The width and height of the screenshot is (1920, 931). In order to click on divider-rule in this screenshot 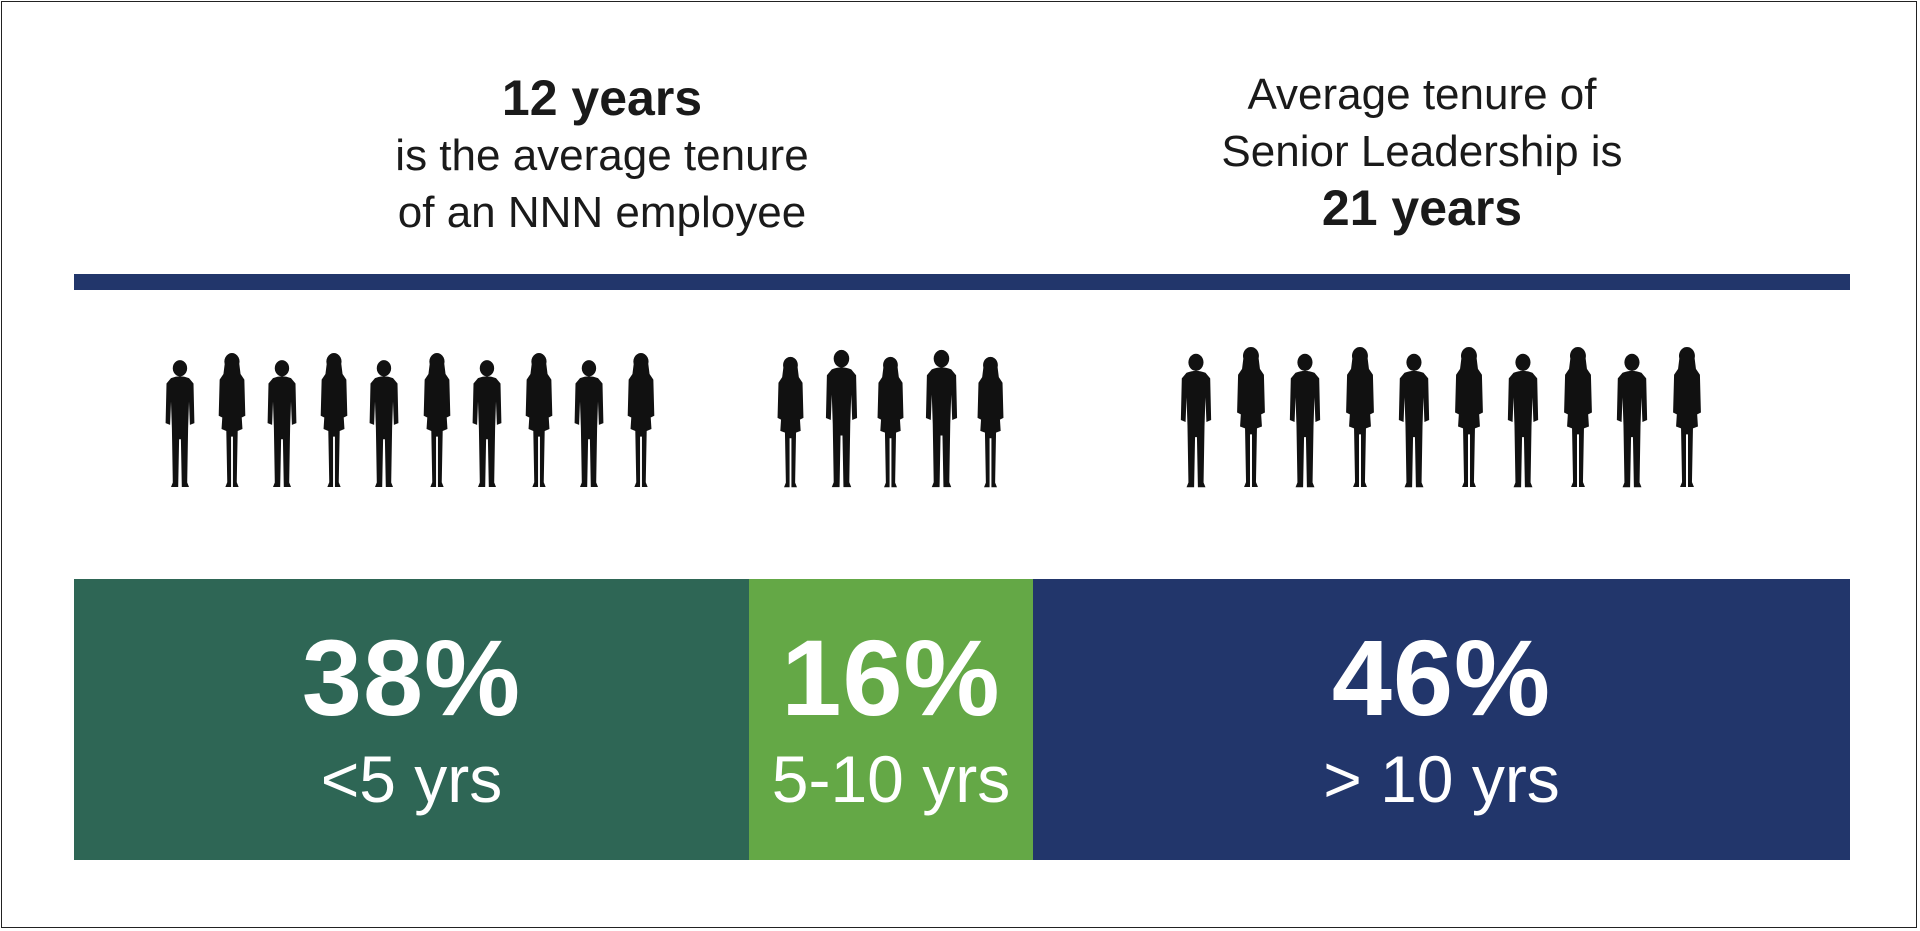, I will do `click(962, 282)`.